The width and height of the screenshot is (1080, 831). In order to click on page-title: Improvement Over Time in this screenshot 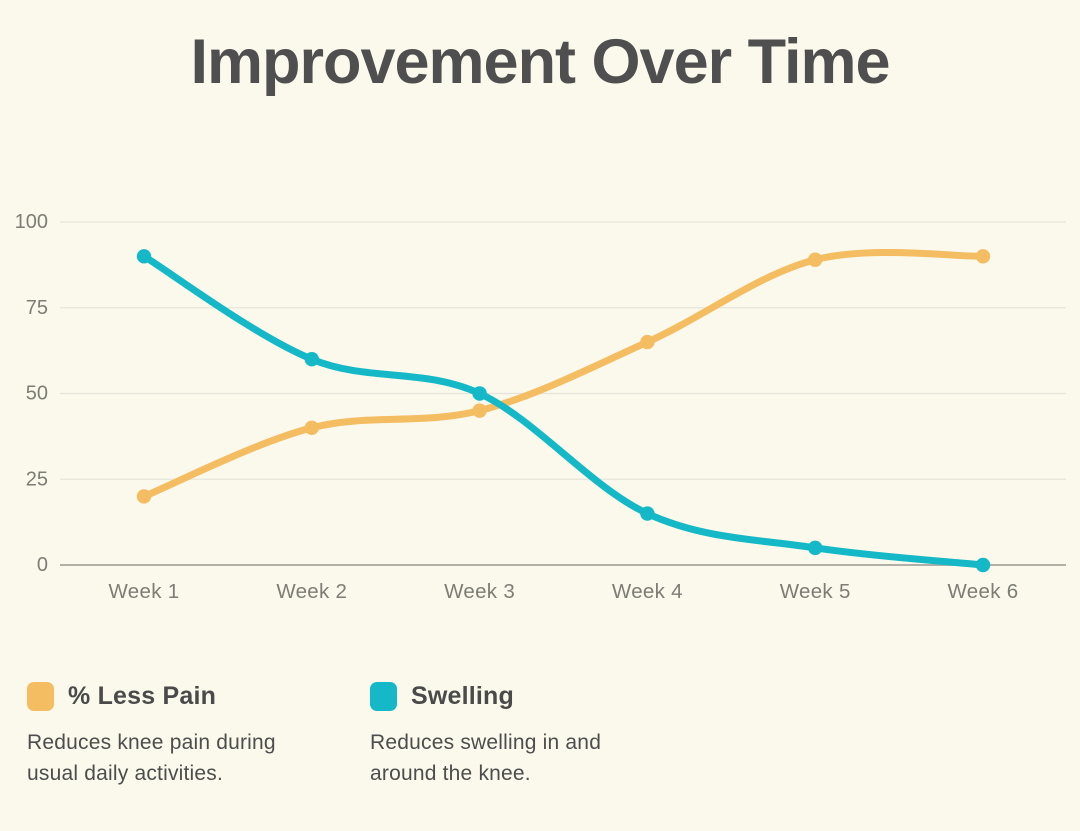, I will do `click(540, 62)`.